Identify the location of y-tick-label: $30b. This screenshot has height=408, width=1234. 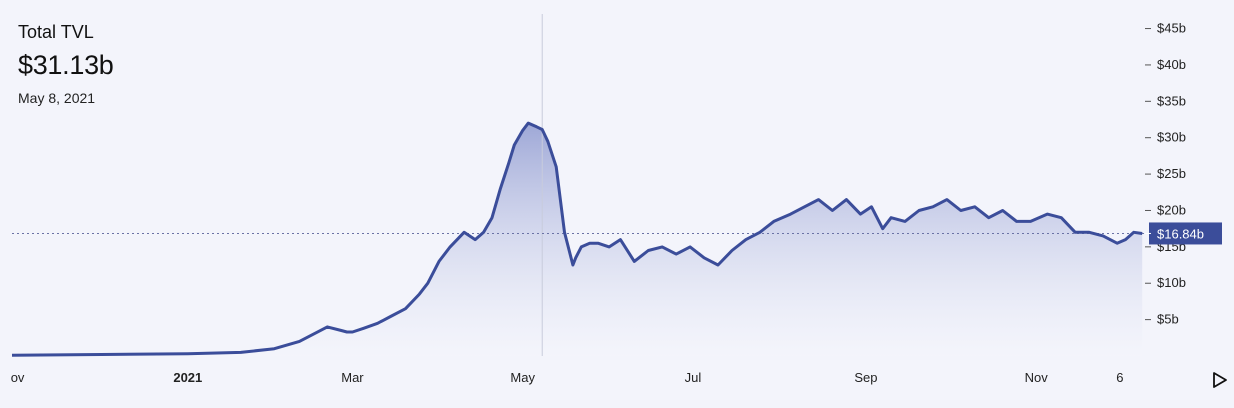
(1171, 137).